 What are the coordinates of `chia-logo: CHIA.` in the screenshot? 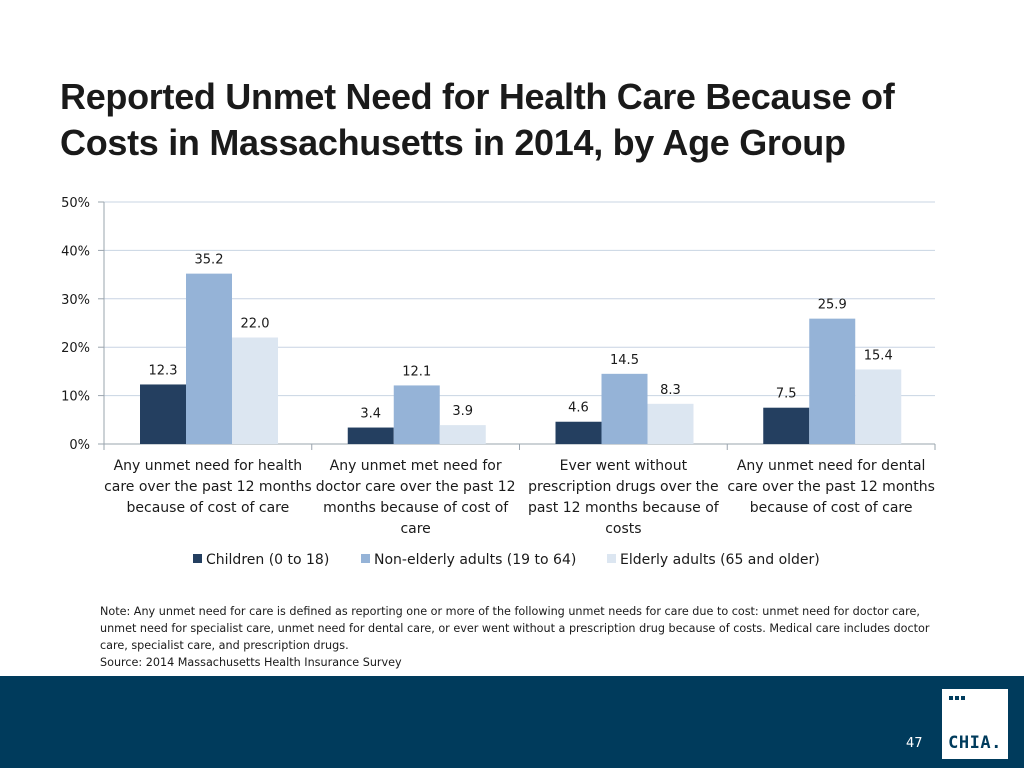 It's located at (975, 724).